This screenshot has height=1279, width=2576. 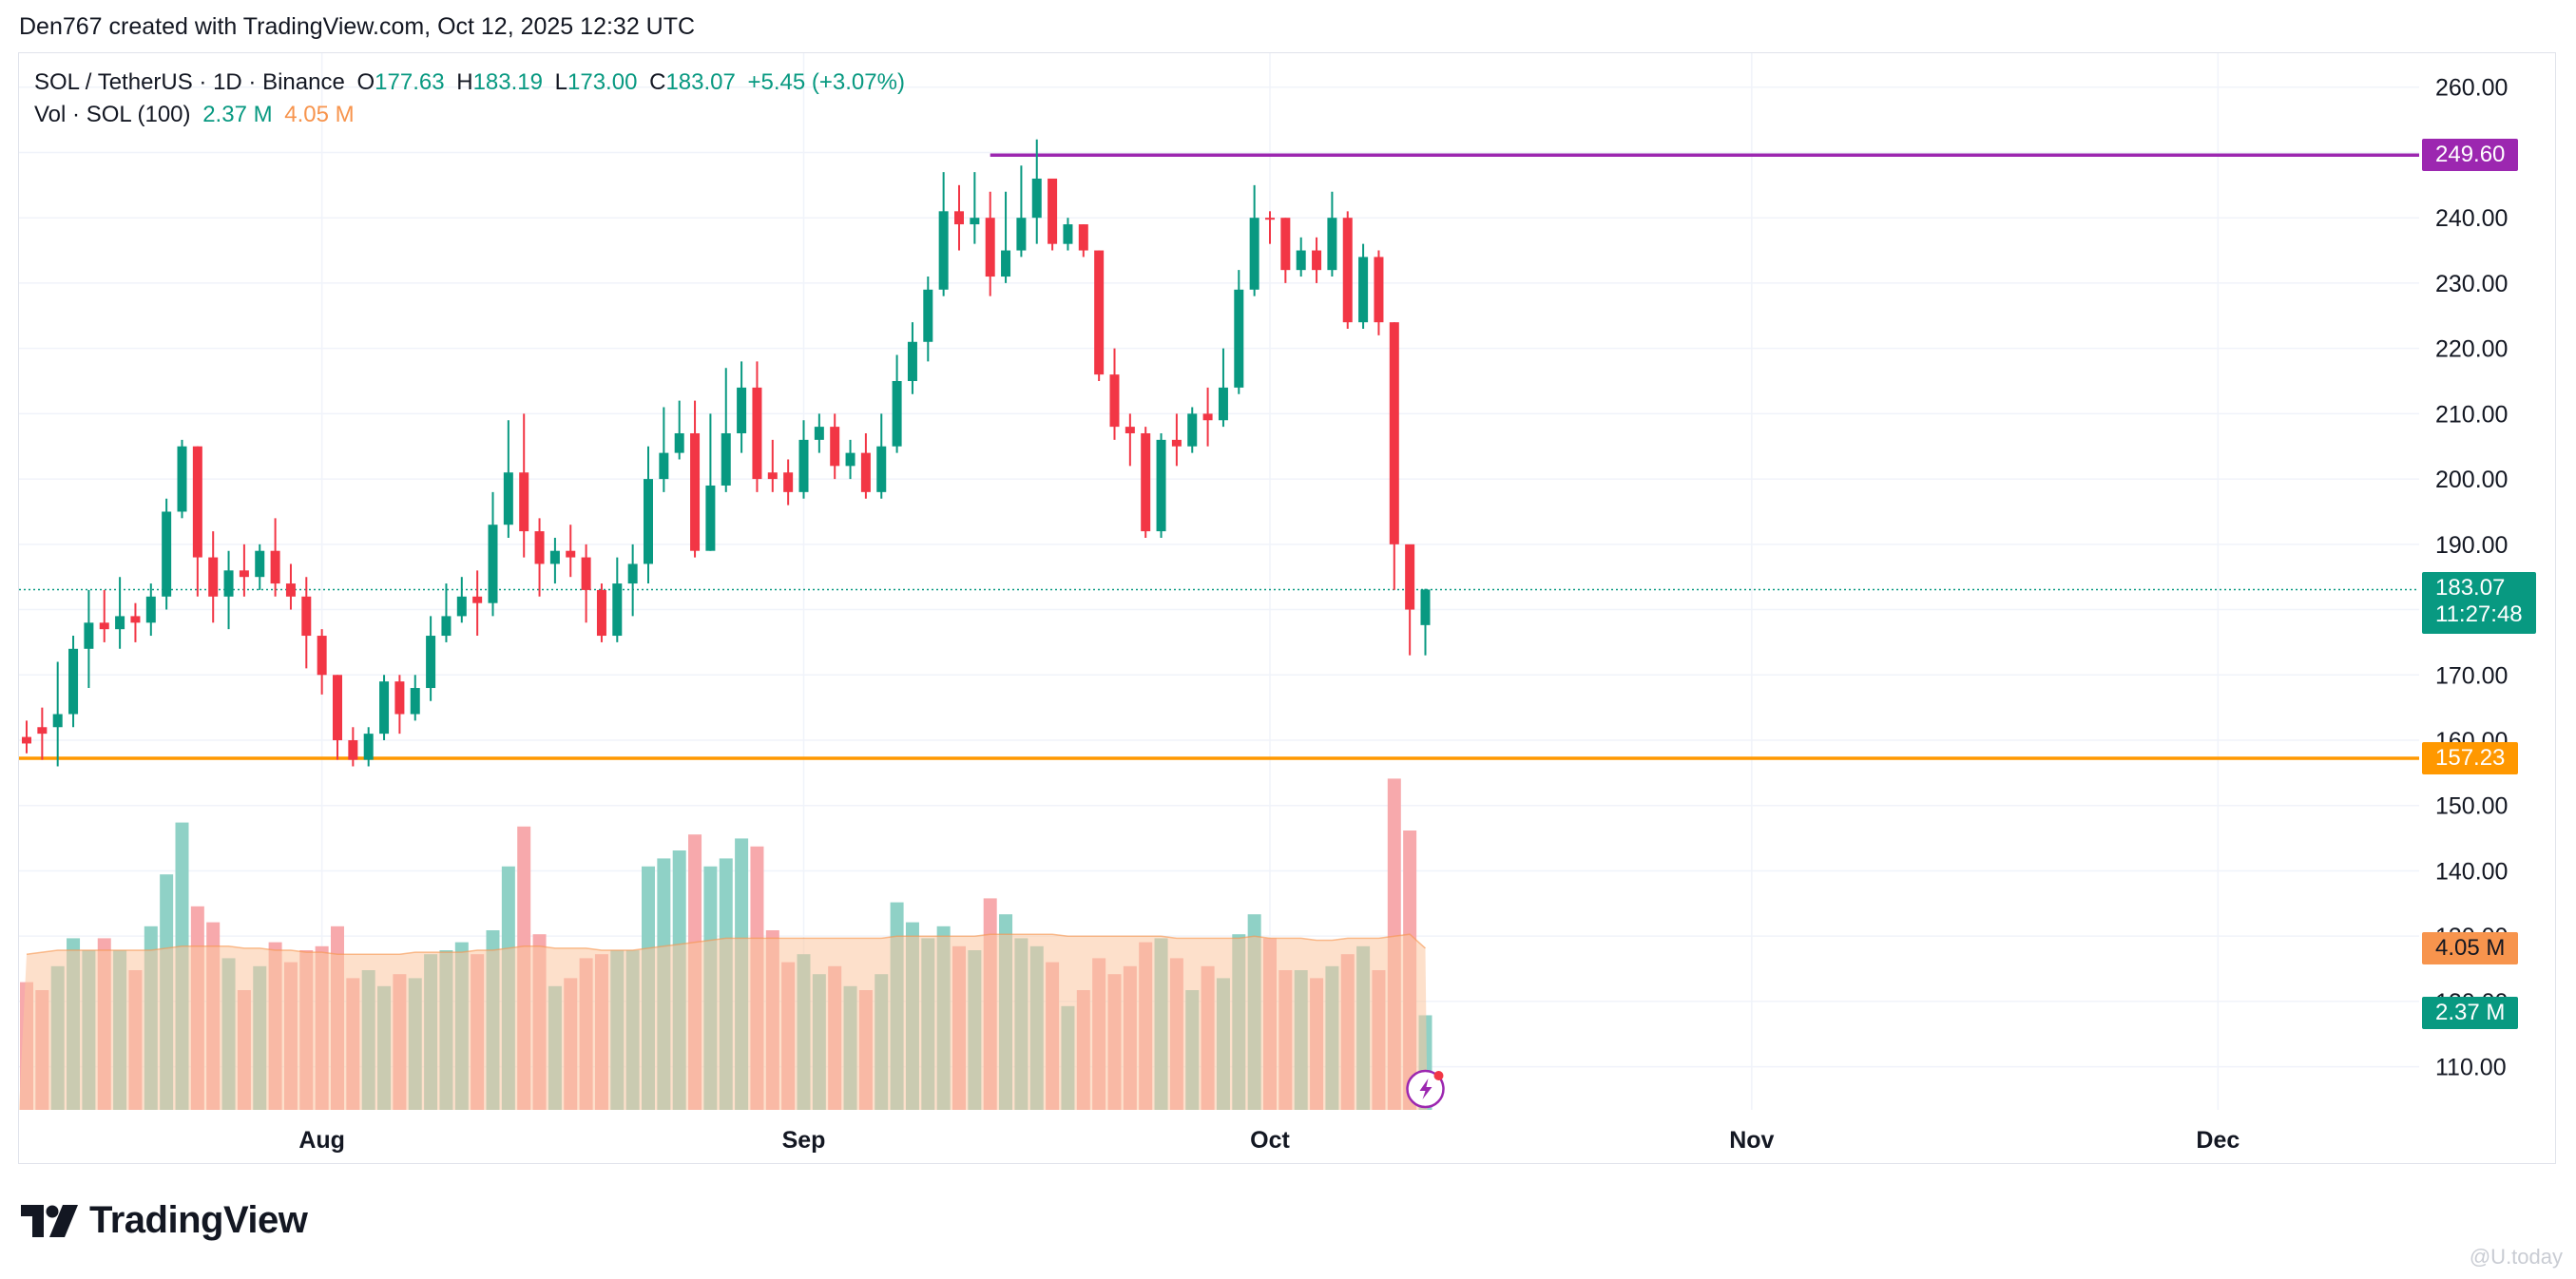 I want to click on volume-ma-fill, so click(x=723, y=1022).